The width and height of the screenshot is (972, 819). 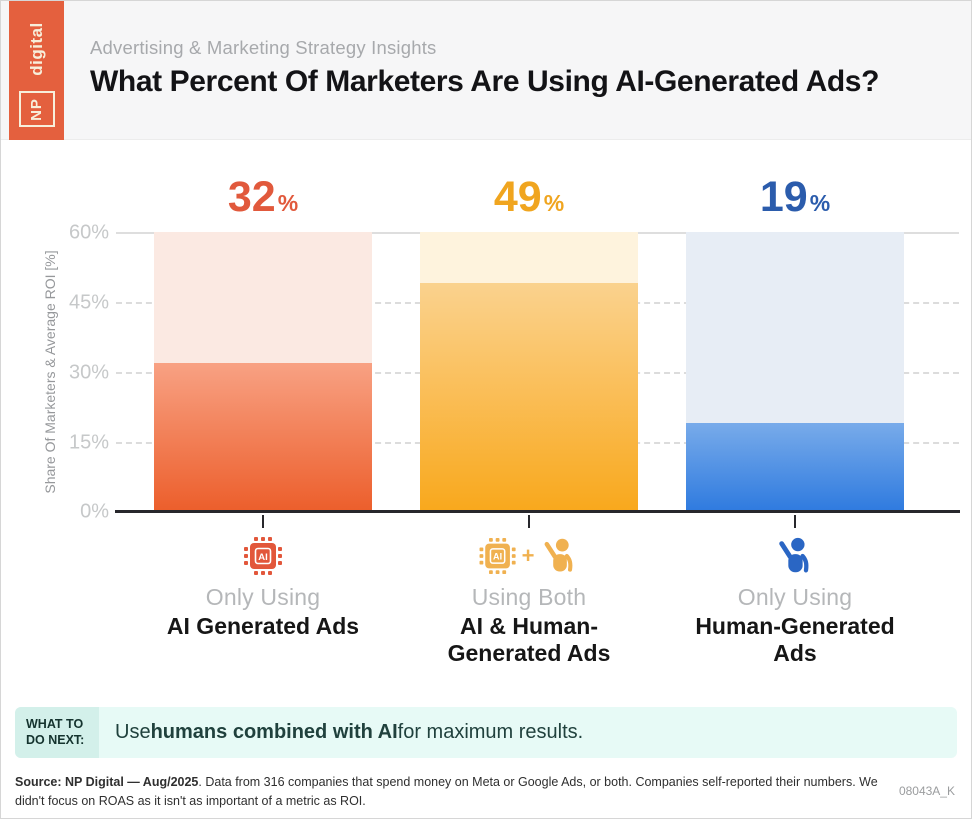 I want to click on next-text-prefix: Use, so click(x=133, y=732).